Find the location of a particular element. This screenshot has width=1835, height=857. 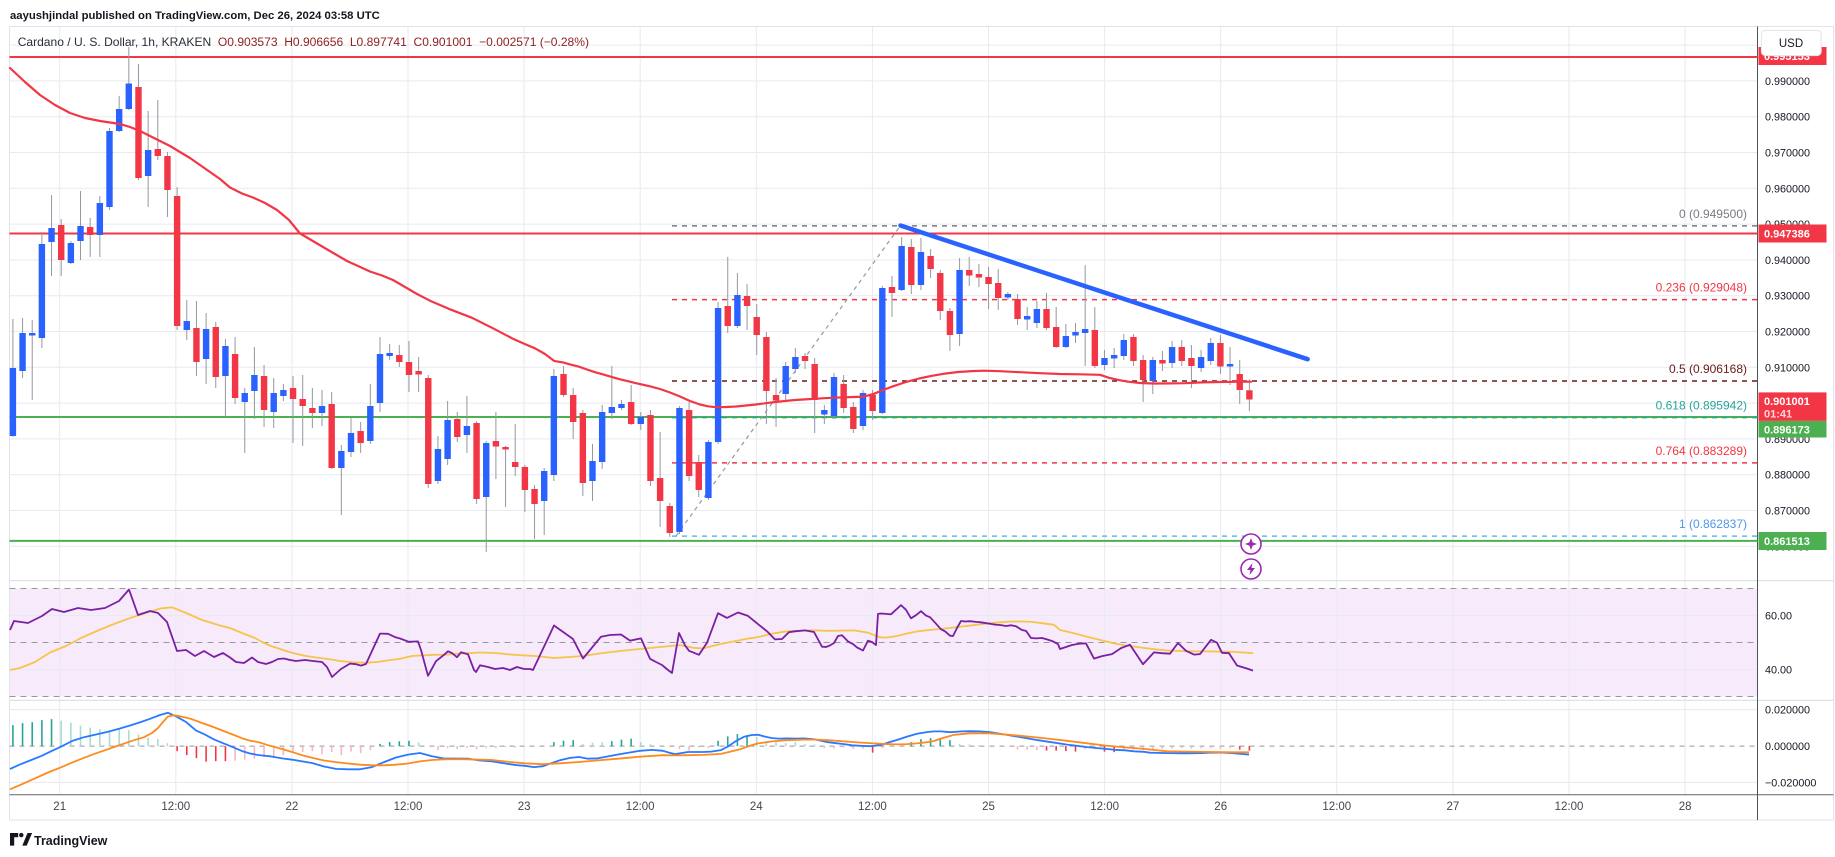

svg-text: 01:41 is located at coordinates (1778, 414).